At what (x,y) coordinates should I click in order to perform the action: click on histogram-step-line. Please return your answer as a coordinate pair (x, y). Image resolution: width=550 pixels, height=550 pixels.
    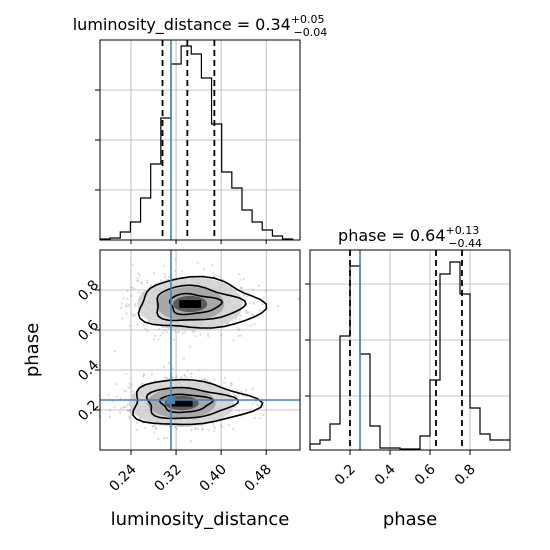
    Looking at the image, I should click on (409, 355).